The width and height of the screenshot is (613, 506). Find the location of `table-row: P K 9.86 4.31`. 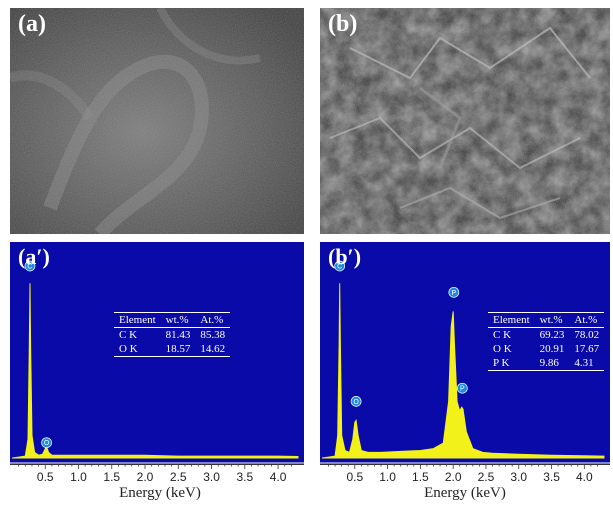

table-row: P K 9.86 4.31 is located at coordinates (546, 363).